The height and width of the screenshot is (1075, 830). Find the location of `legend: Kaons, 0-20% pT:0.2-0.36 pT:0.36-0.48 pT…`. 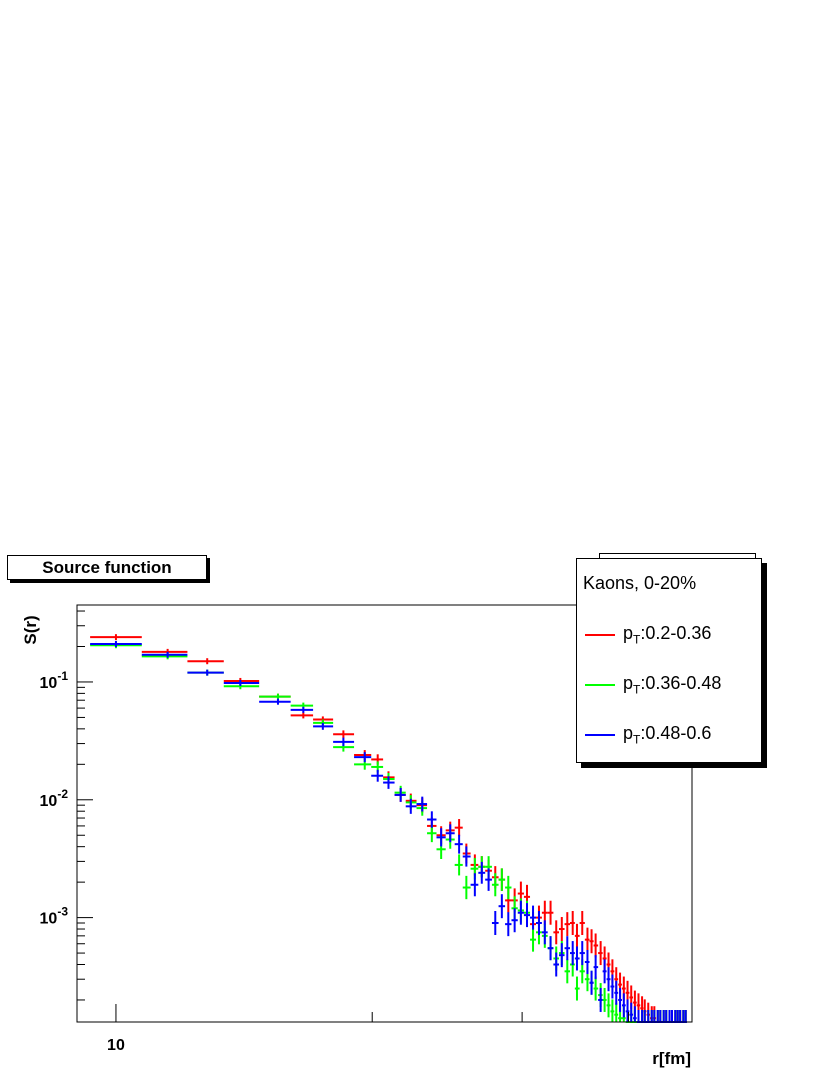

legend: Kaons, 0-20% pT:0.2-0.36 pT:0.36-0.48 pT… is located at coordinates (669, 660).